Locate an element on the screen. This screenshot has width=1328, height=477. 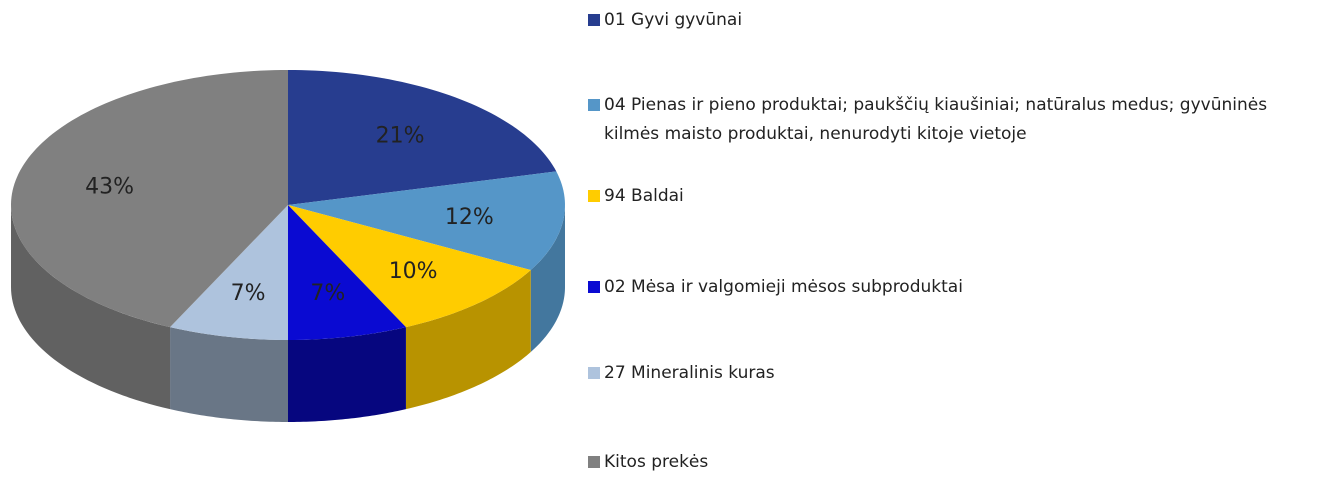
legend-label: 27 Mineralinis kuras is located at coordinates (689, 373).